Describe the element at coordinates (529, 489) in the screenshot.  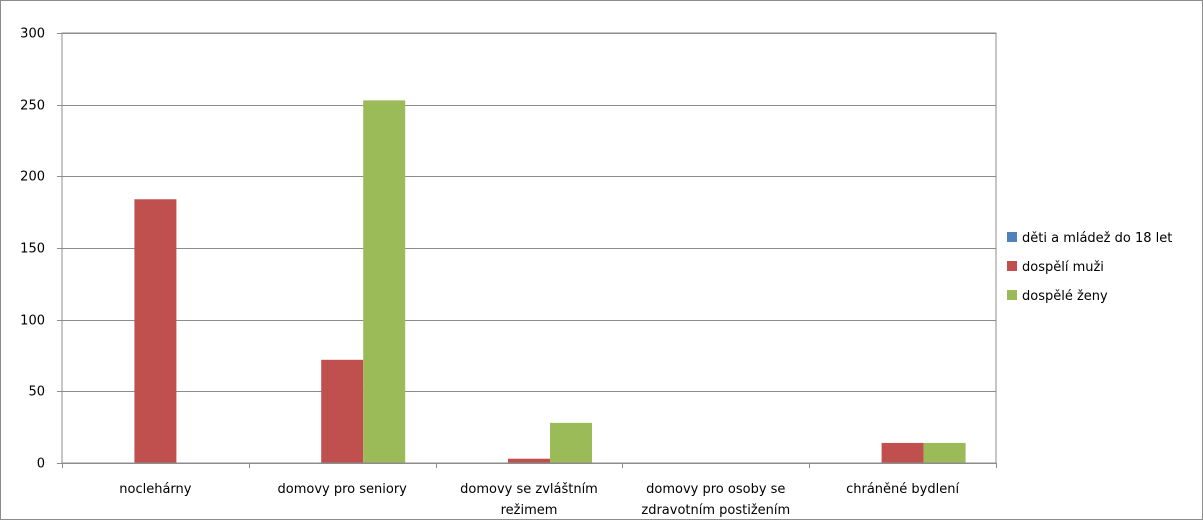
I see `x-category-label: domovy se zvláštním` at that location.